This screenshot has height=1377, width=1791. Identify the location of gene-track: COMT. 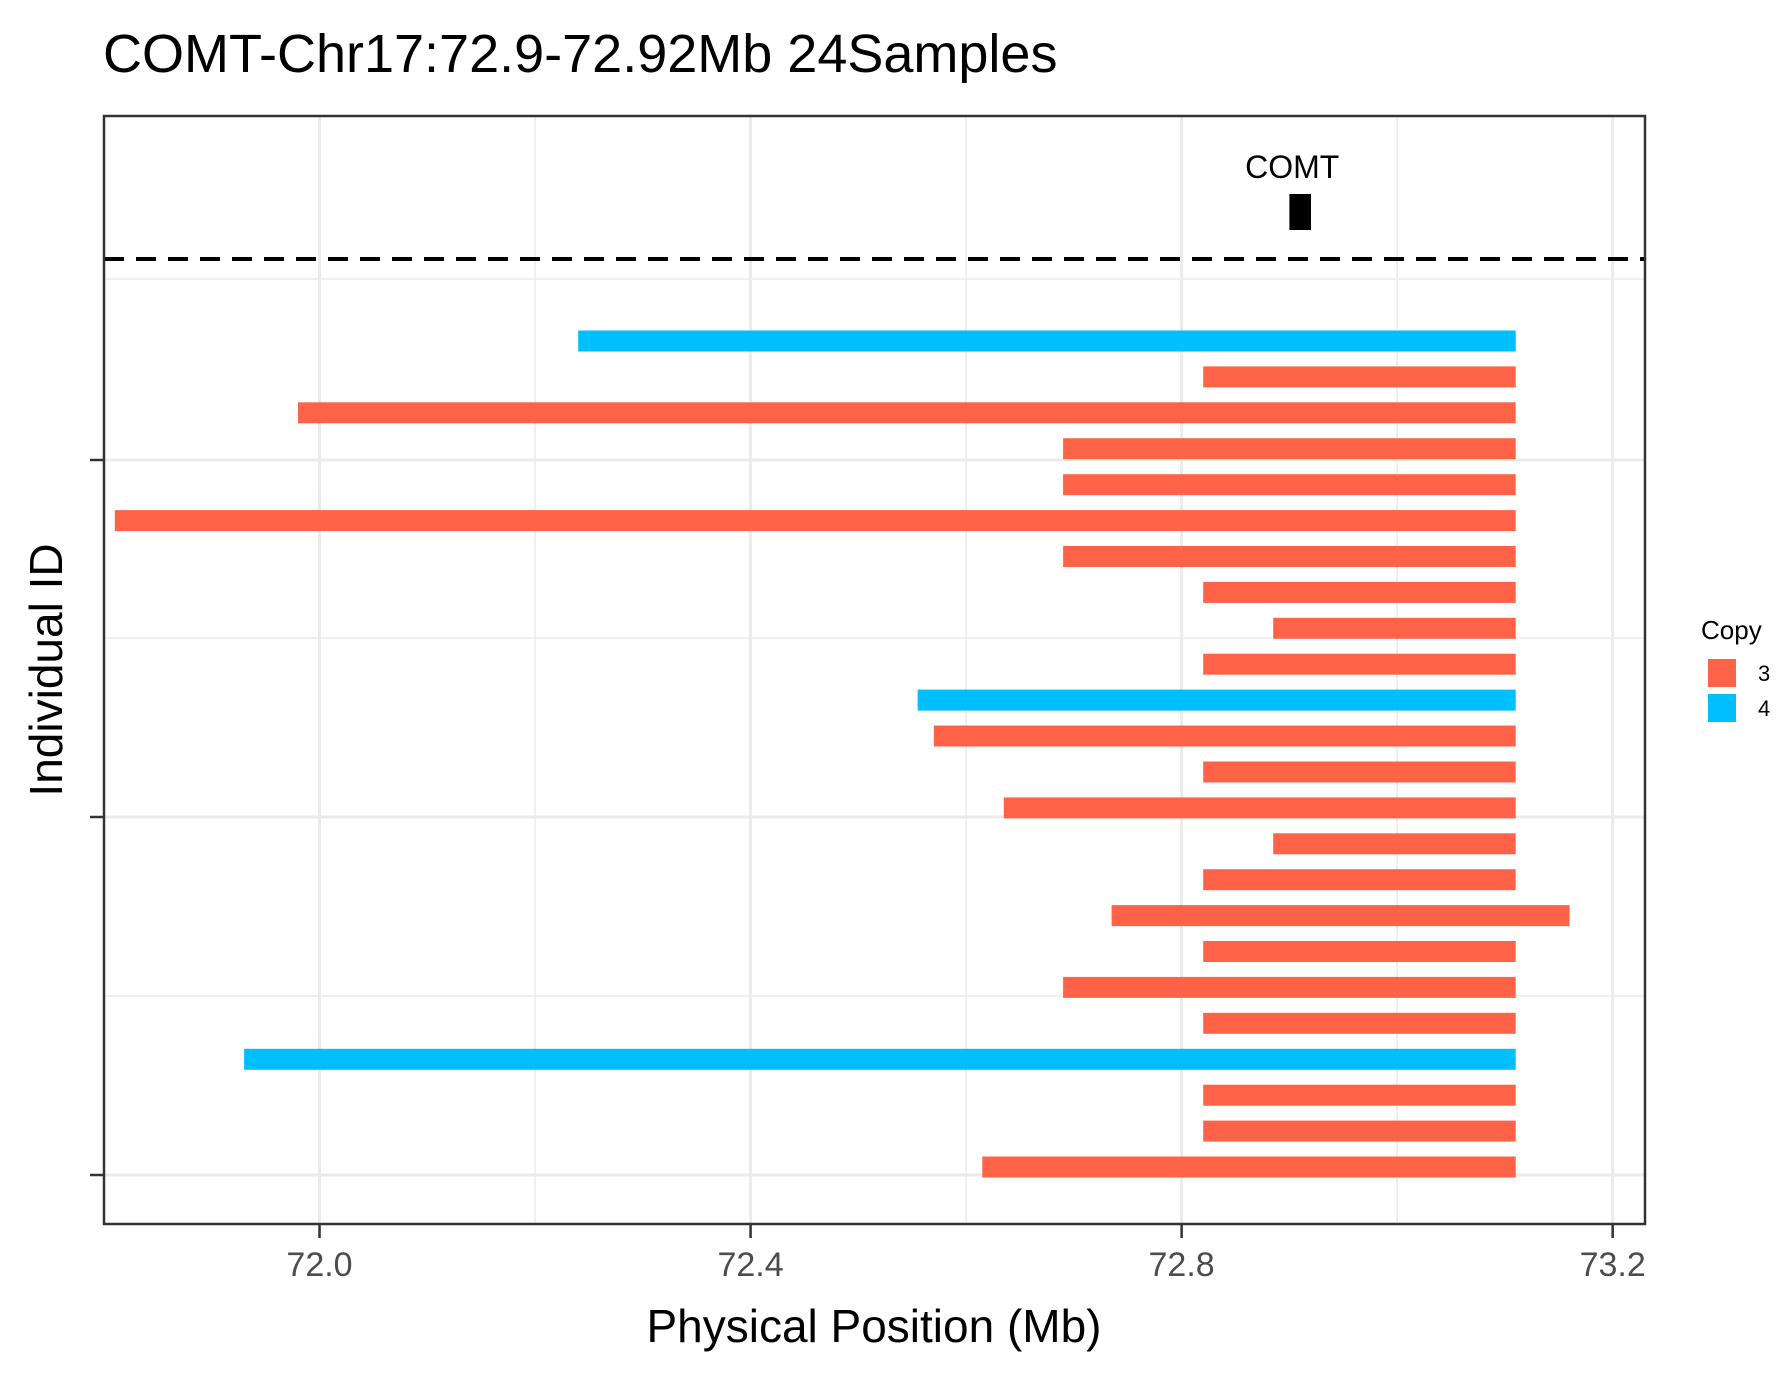
(1292, 189).